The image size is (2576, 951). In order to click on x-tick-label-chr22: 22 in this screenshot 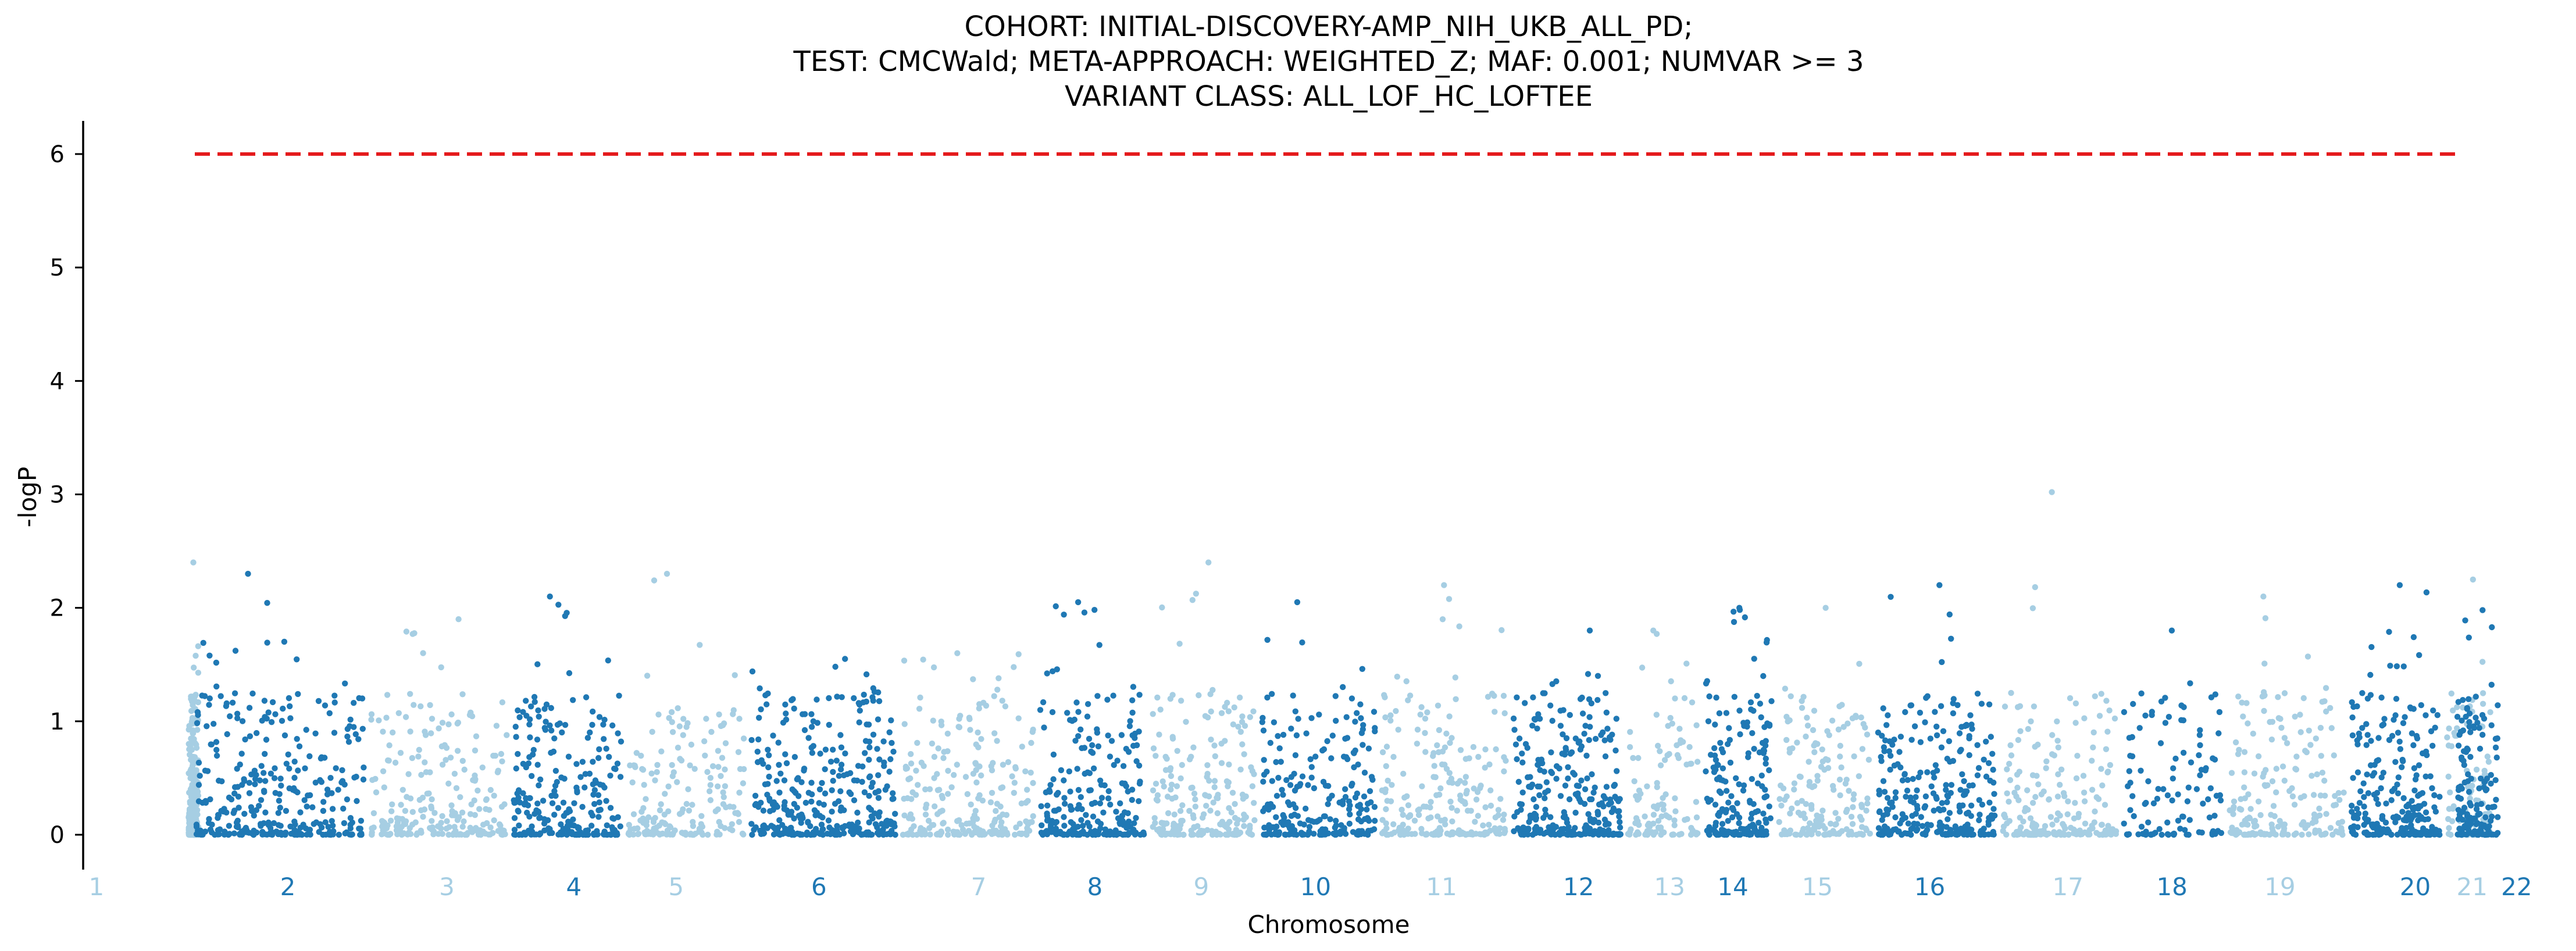, I will do `click(2517, 887)`.